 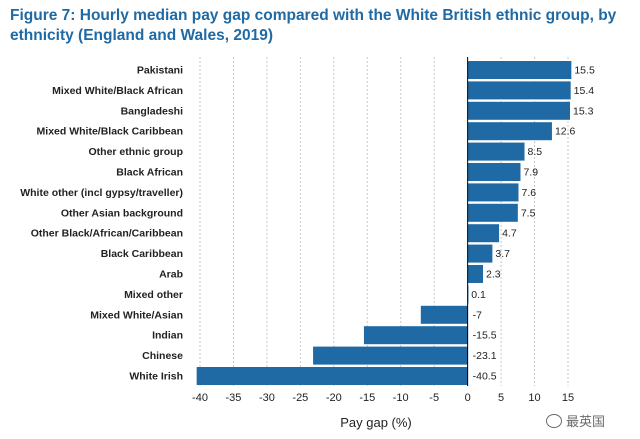 What do you see at coordinates (485, 377) in the screenshot?
I see `value-label: -40.5` at bounding box center [485, 377].